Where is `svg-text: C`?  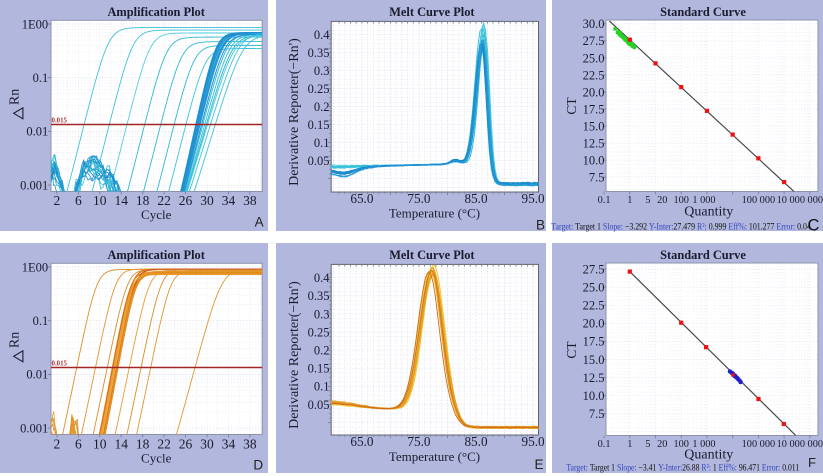 svg-text: C is located at coordinates (814, 226).